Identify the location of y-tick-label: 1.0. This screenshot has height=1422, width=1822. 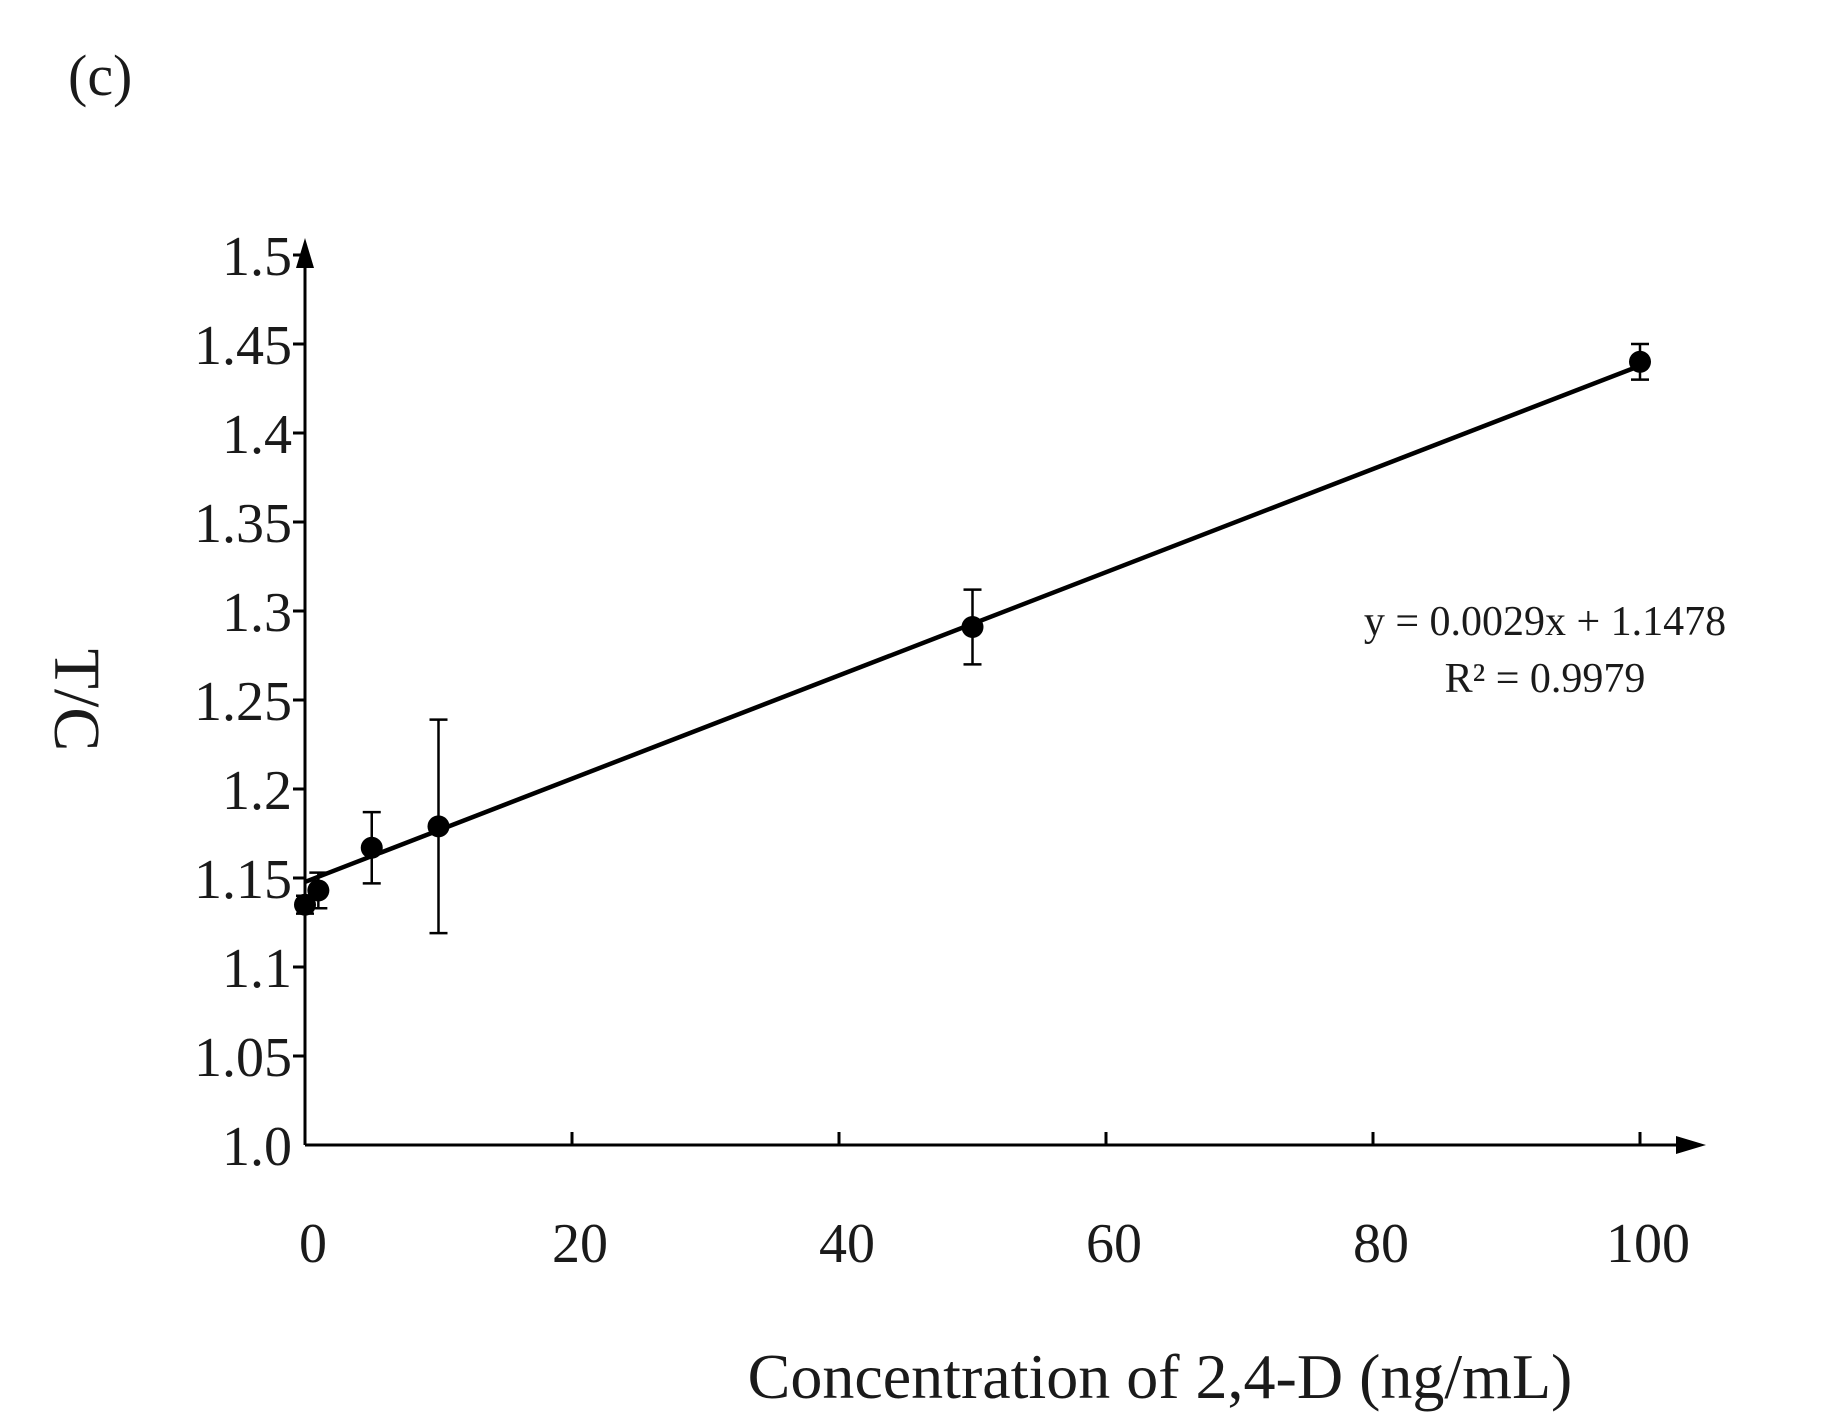
(257, 1147).